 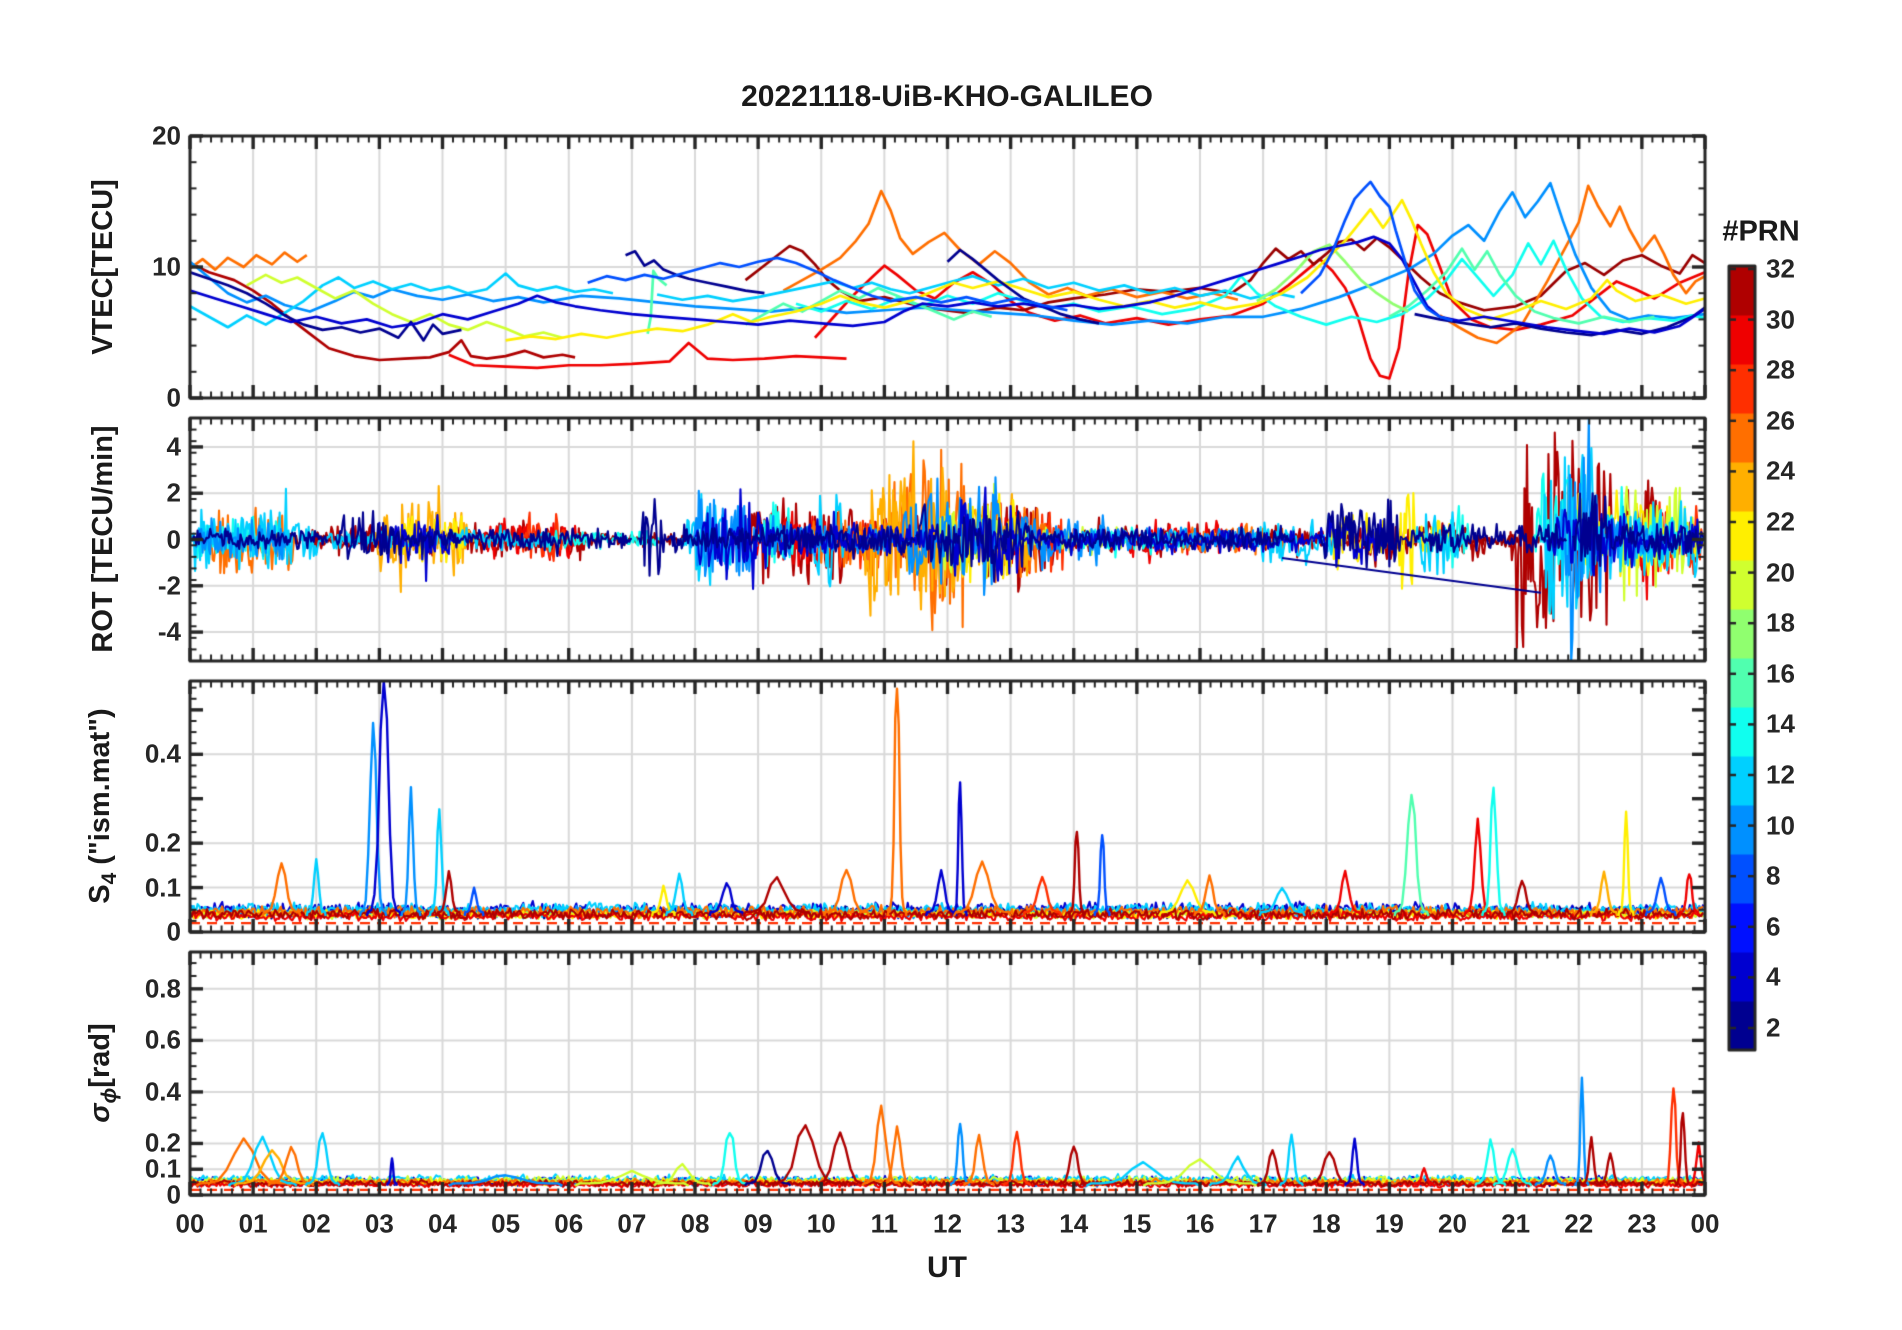 I want to click on y-tick-label-rot--2: -2, so click(x=169, y=585).